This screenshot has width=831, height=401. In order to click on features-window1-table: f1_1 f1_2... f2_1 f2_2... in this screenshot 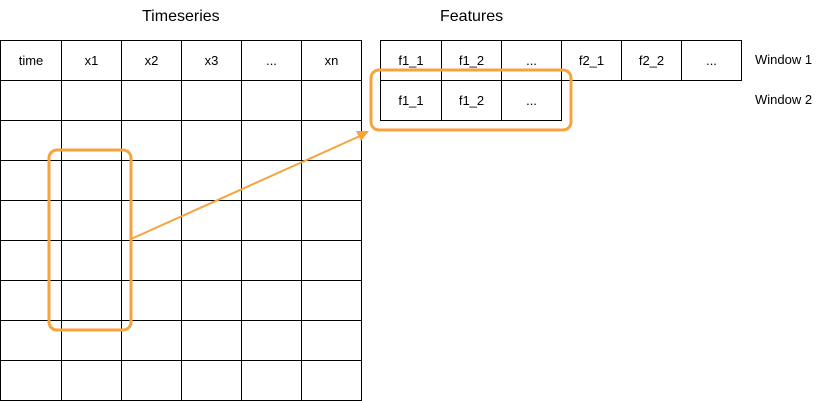, I will do `click(561, 60)`.